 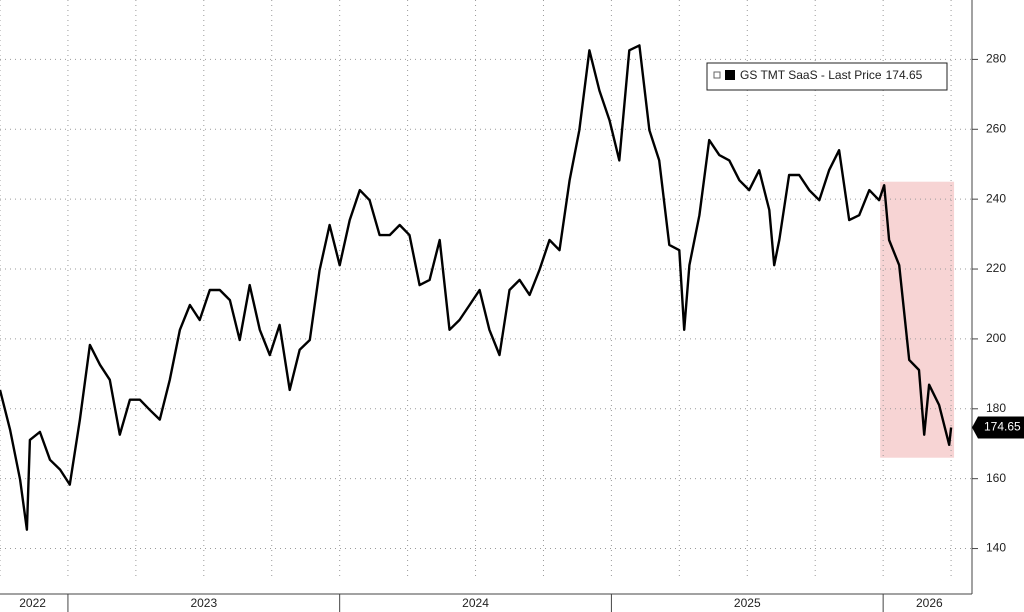 I want to click on x-tick-label: 2023, so click(x=203, y=603).